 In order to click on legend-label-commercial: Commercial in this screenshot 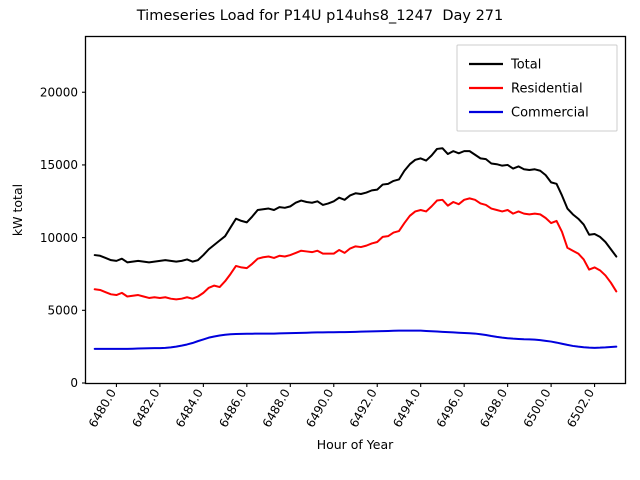, I will do `click(550, 113)`.